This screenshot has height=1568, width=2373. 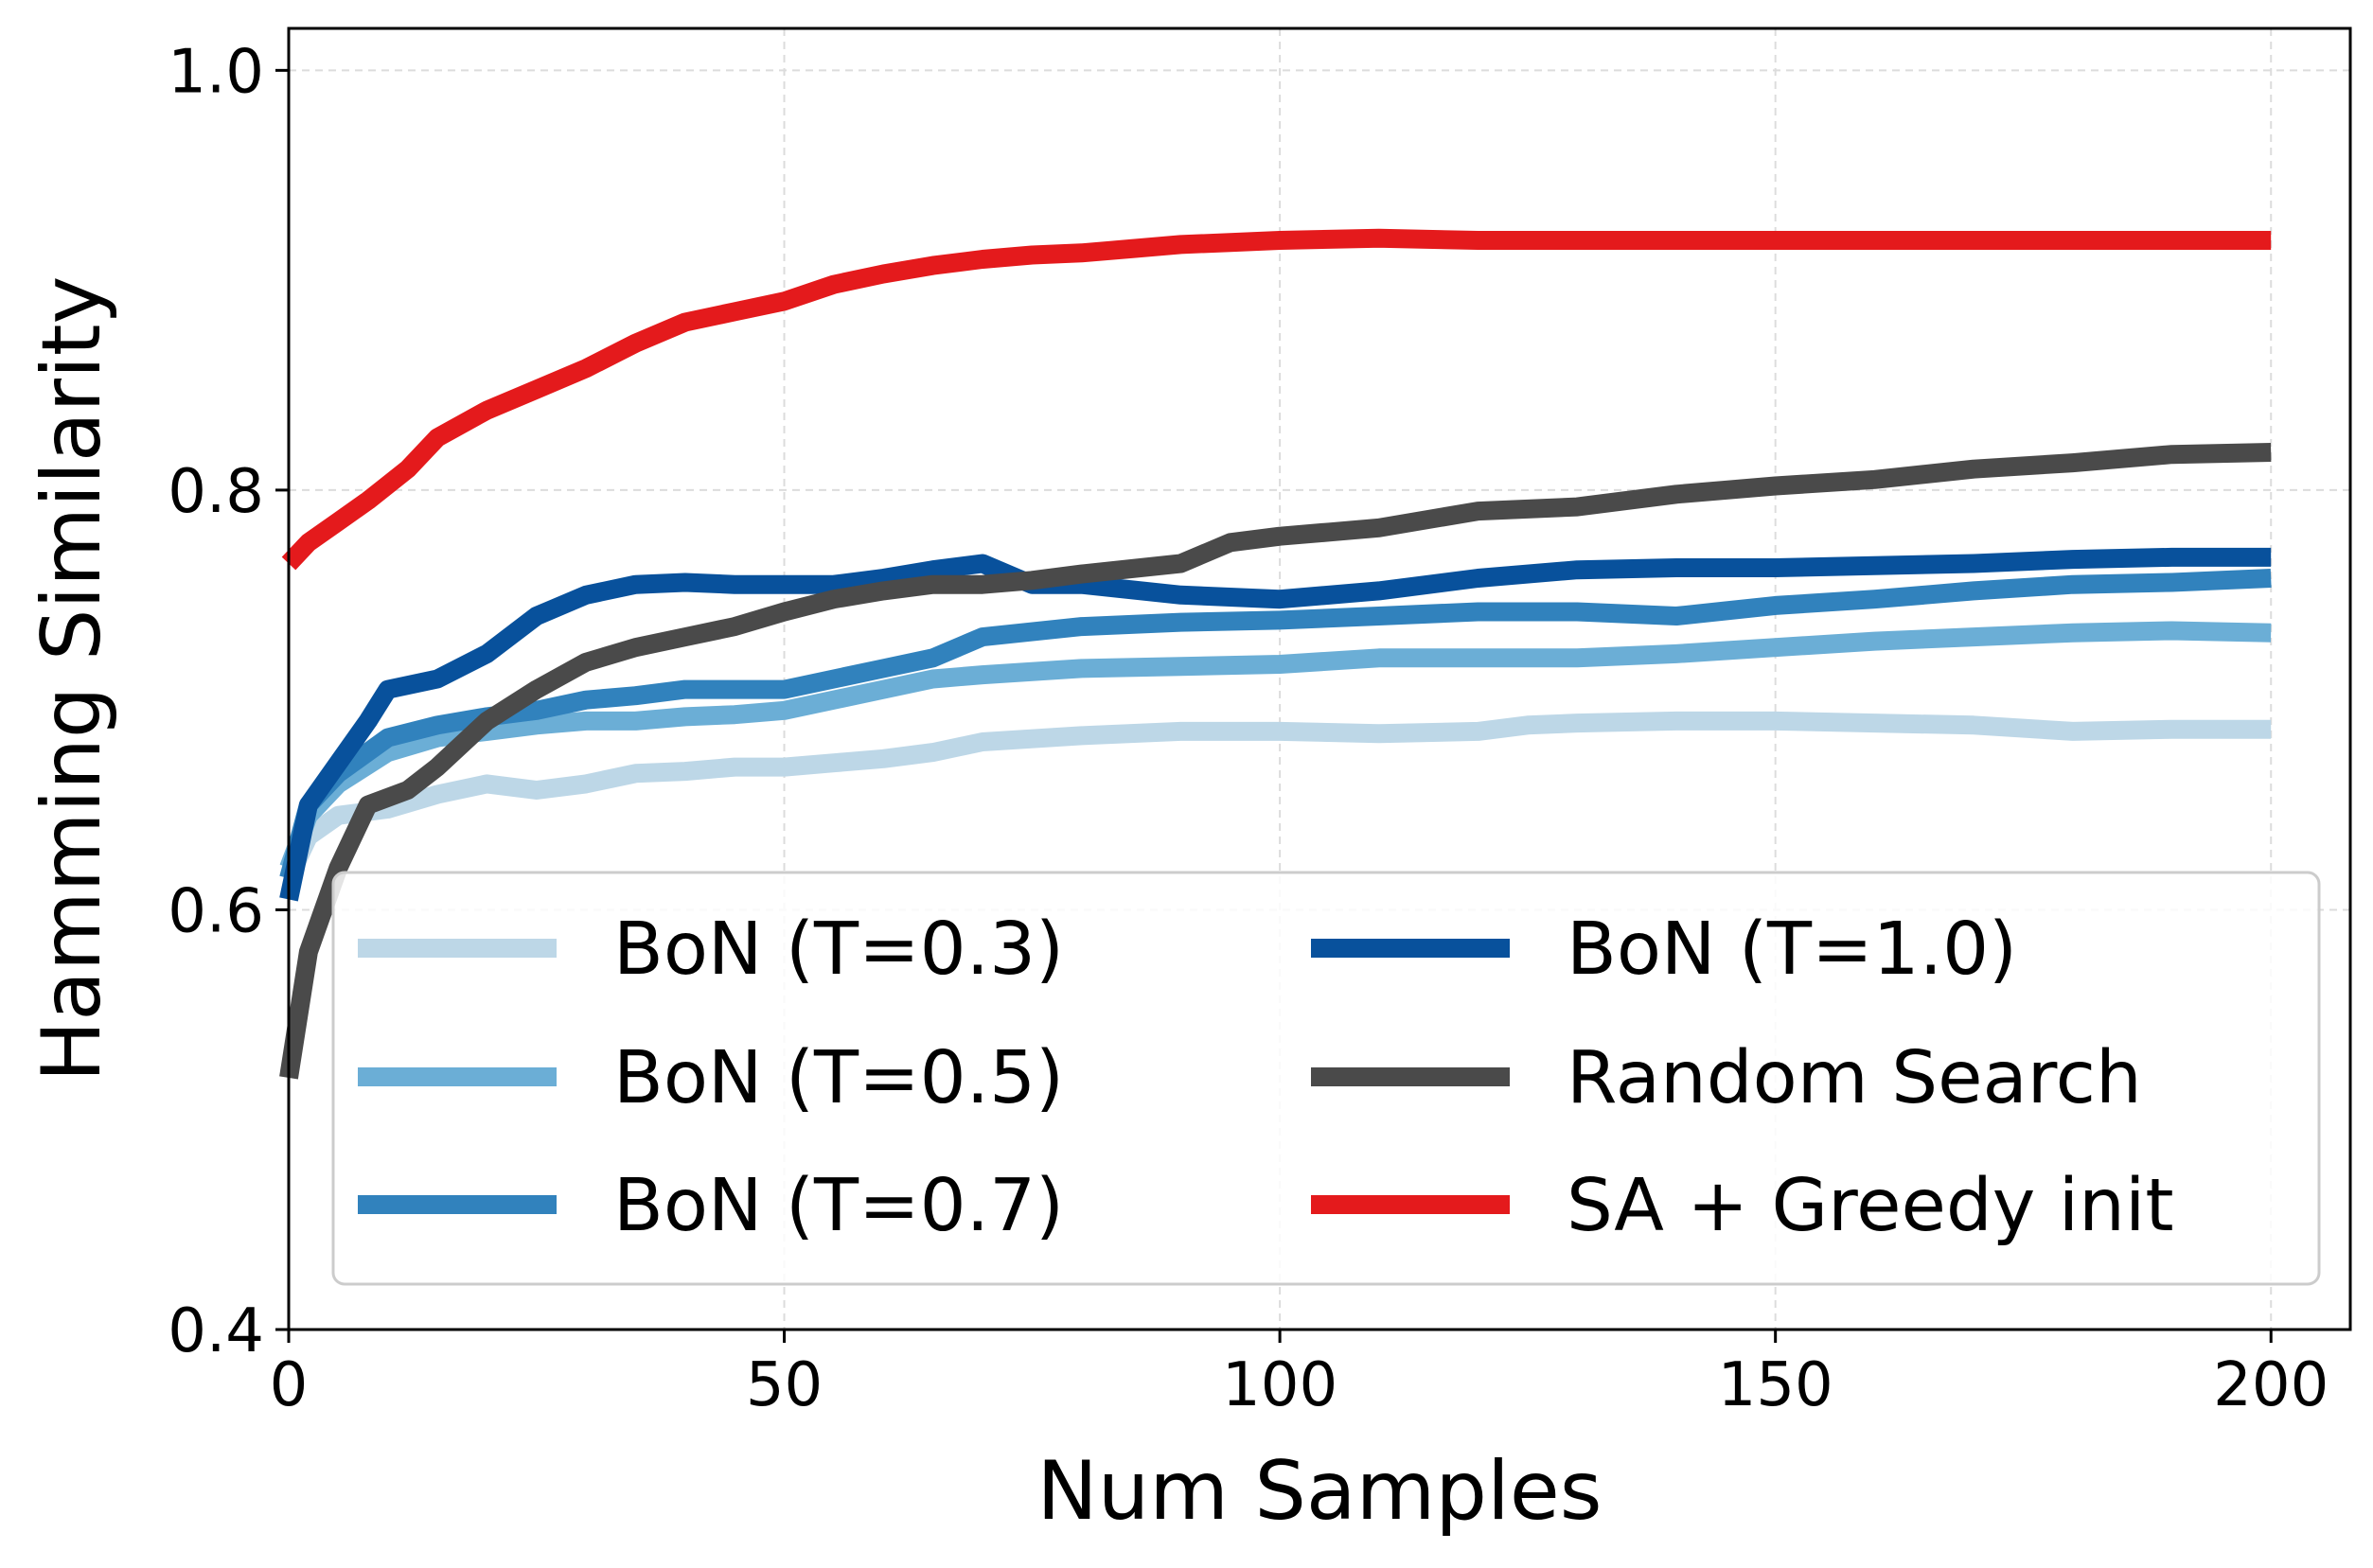 What do you see at coordinates (839, 1206) in the screenshot?
I see `legend-label-2: BoN (T=0.7)` at bounding box center [839, 1206].